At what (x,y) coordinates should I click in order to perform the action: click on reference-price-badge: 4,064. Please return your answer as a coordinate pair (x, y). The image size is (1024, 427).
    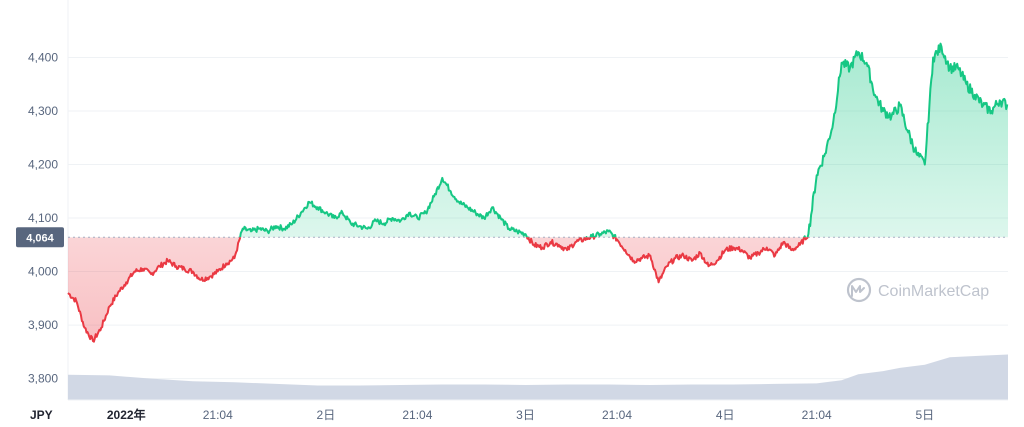
    Looking at the image, I should click on (40, 237).